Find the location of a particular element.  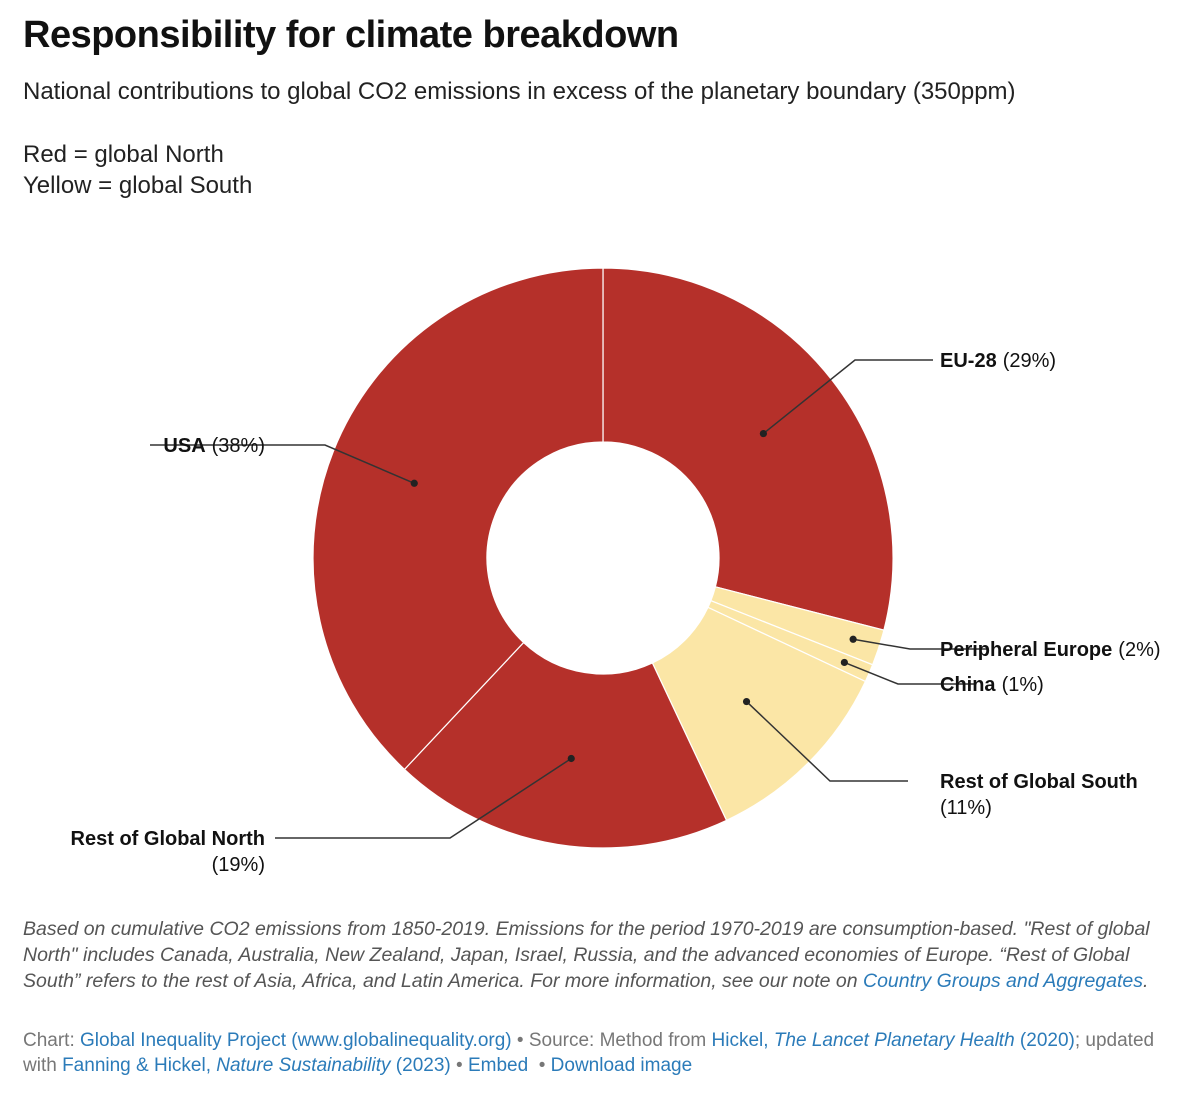

label-usa: USA (38%) is located at coordinates (214, 446).